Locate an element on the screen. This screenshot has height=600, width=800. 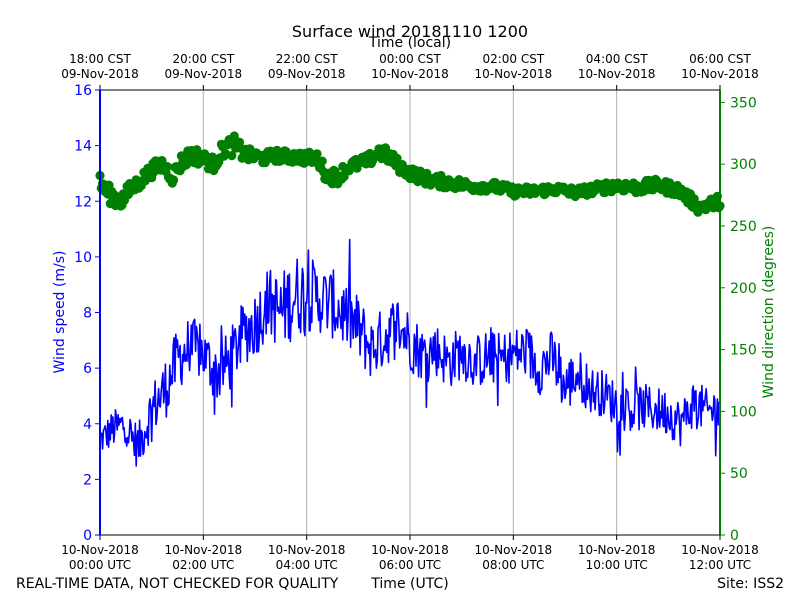
left-tick-label: 6 is located at coordinates (87, 369).